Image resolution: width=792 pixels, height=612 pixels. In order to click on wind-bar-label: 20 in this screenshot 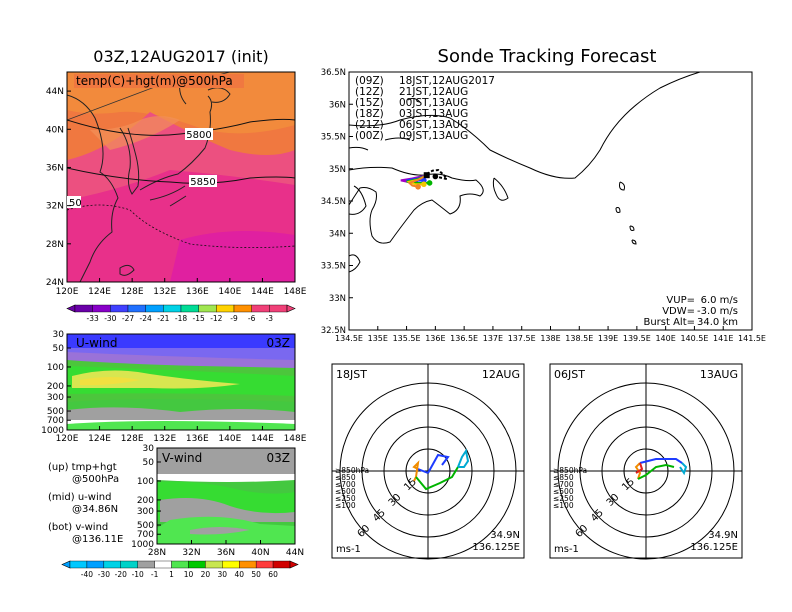, I will do `click(206, 574)`.